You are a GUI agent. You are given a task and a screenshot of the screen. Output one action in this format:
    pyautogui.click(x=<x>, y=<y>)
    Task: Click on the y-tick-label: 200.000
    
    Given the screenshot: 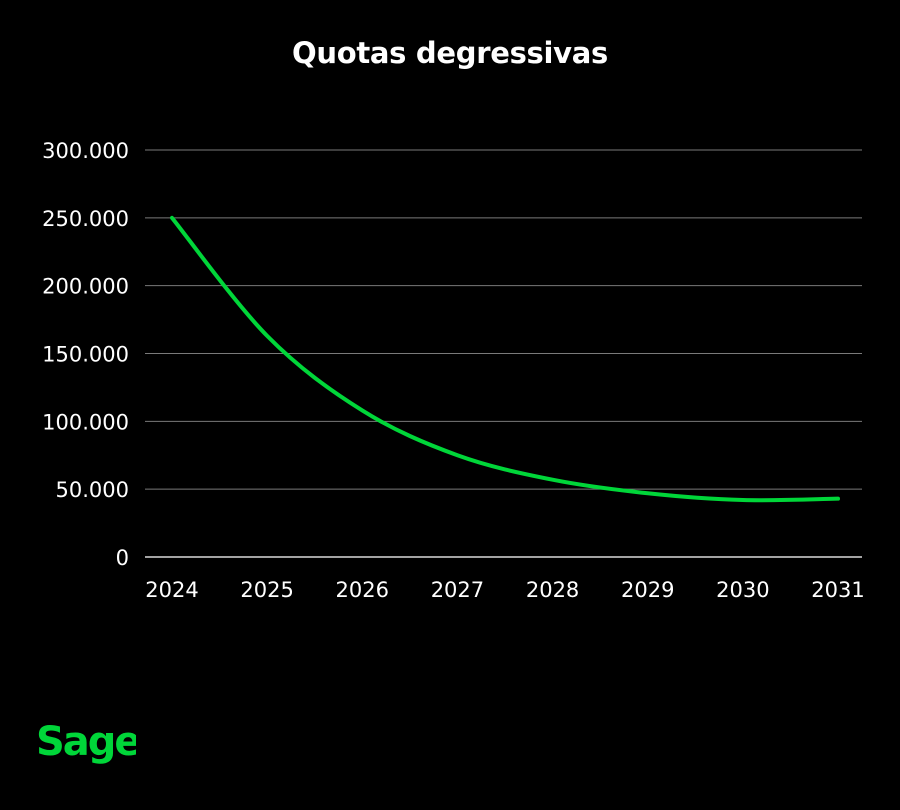 What is the action you would take?
    pyautogui.click(x=85, y=287)
    